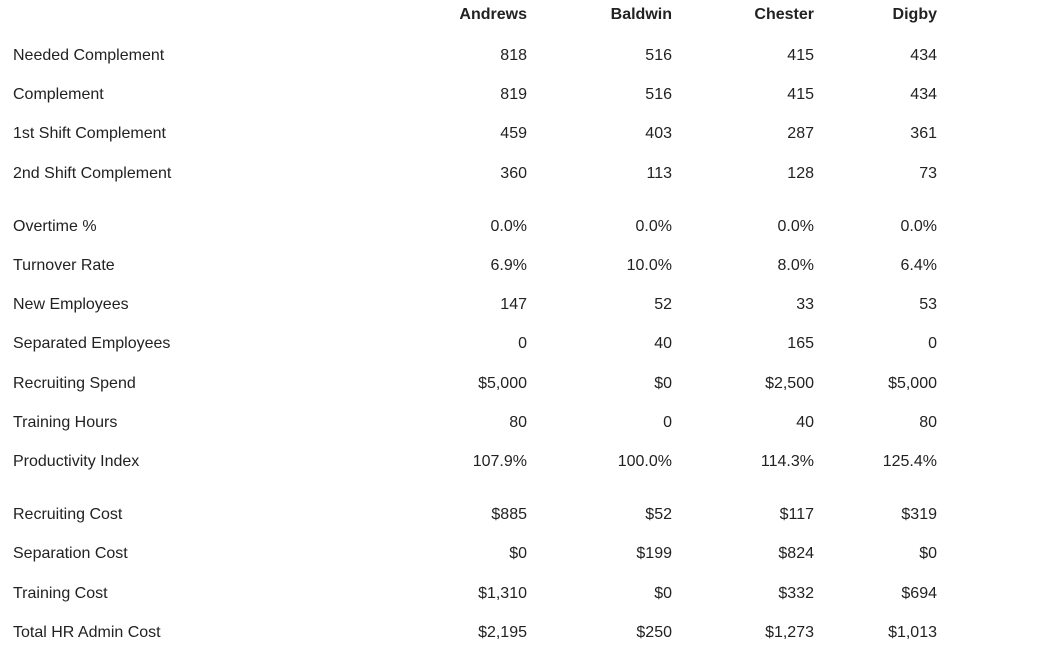  What do you see at coordinates (644, 461) in the screenshot?
I see `cell-value: 100.0%` at bounding box center [644, 461].